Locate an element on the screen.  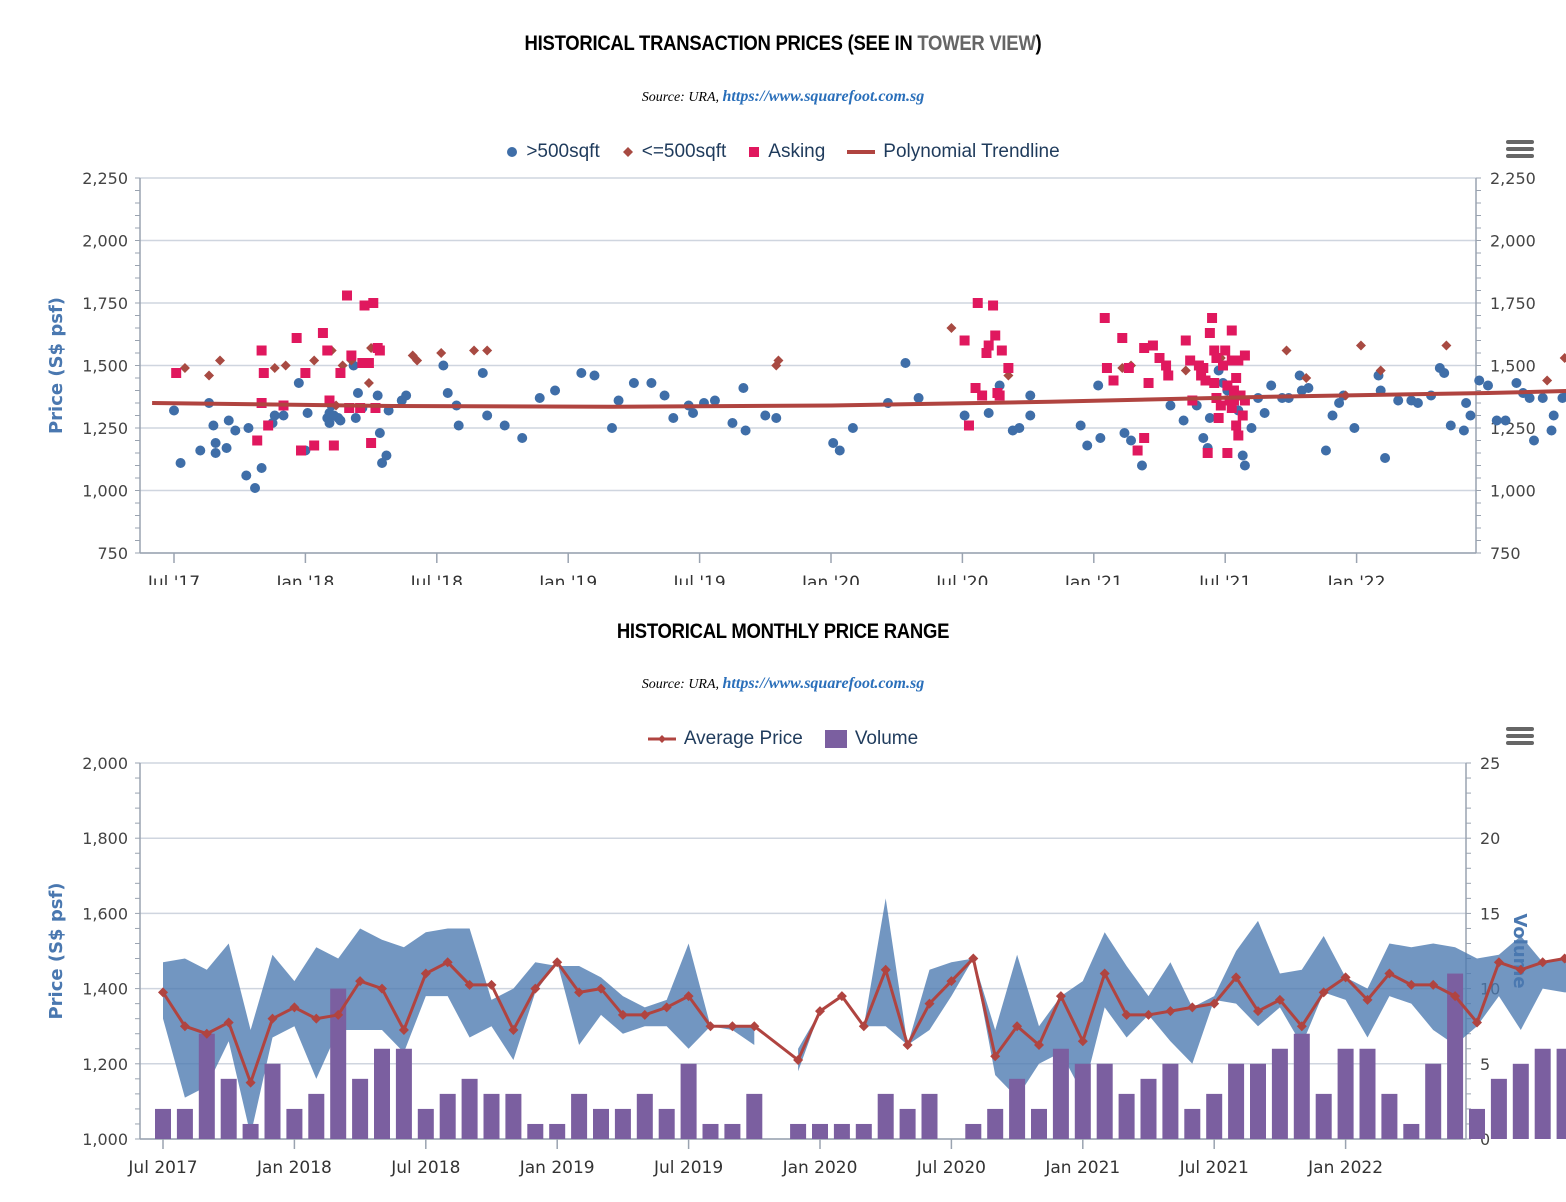
legend-item-small: <=500sqft is located at coordinates (674, 152).